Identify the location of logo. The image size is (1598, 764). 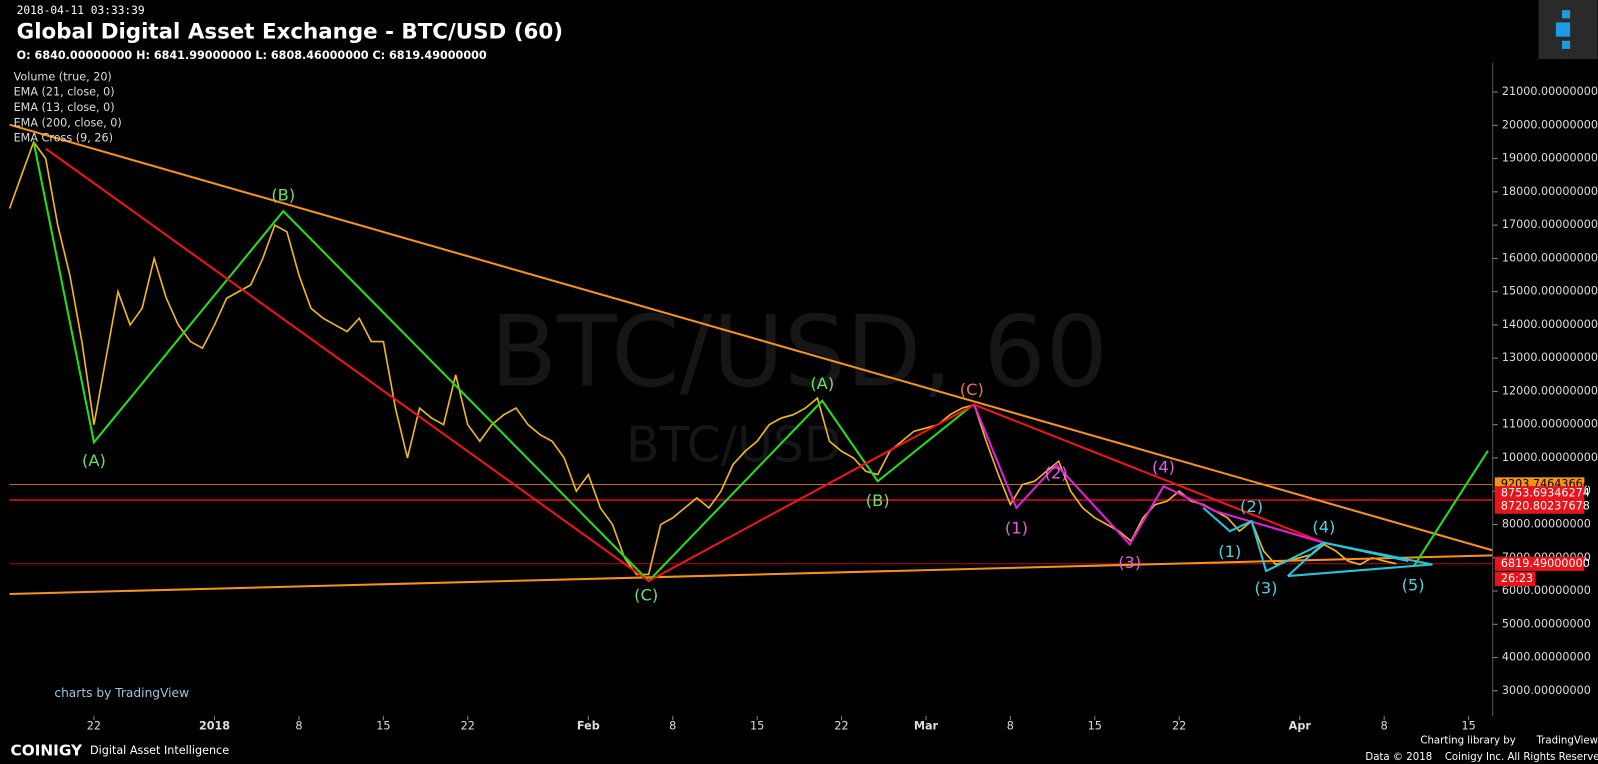
(1563, 29).